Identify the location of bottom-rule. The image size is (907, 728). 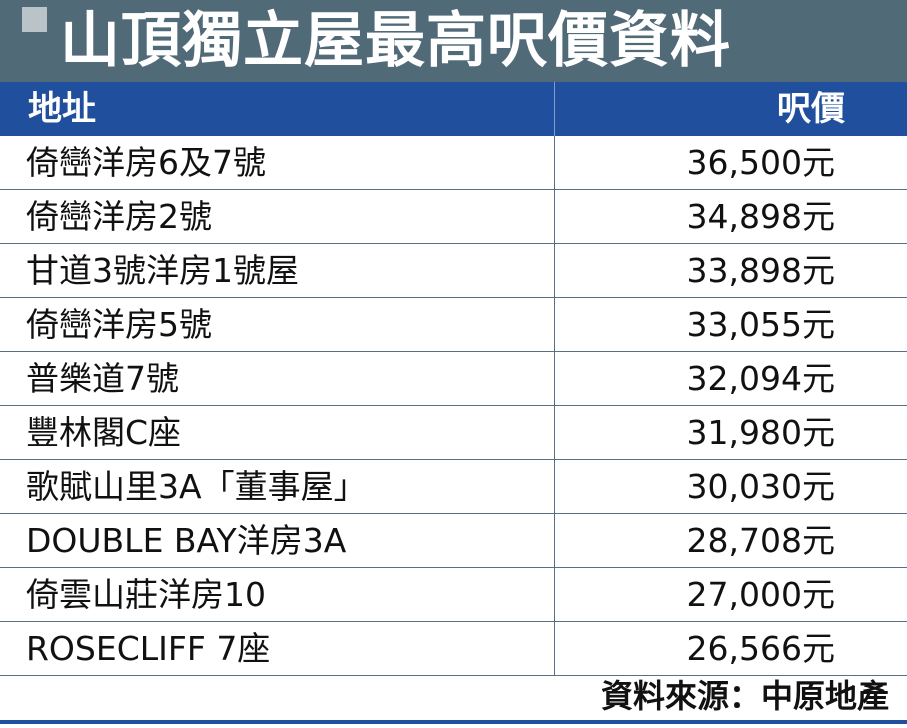
(453, 722).